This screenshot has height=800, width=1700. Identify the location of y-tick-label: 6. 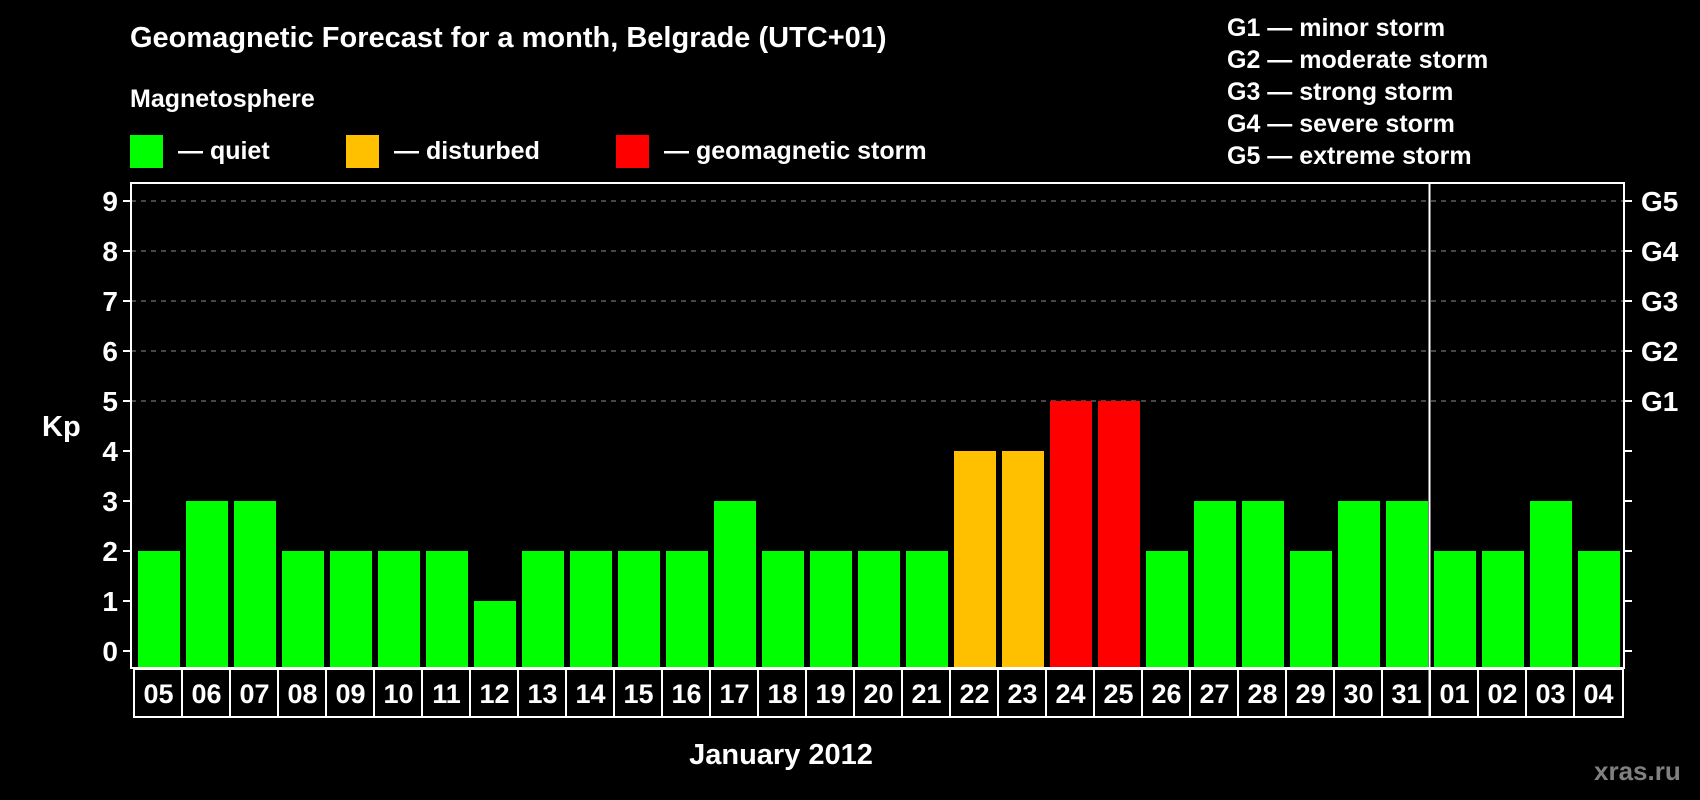
(110, 351).